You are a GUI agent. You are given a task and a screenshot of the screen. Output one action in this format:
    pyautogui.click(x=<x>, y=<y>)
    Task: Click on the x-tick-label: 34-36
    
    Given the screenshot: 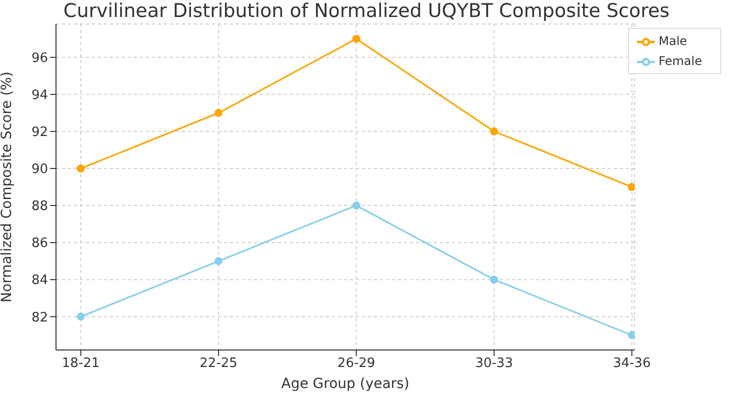 What is the action you would take?
    pyautogui.click(x=631, y=364)
    